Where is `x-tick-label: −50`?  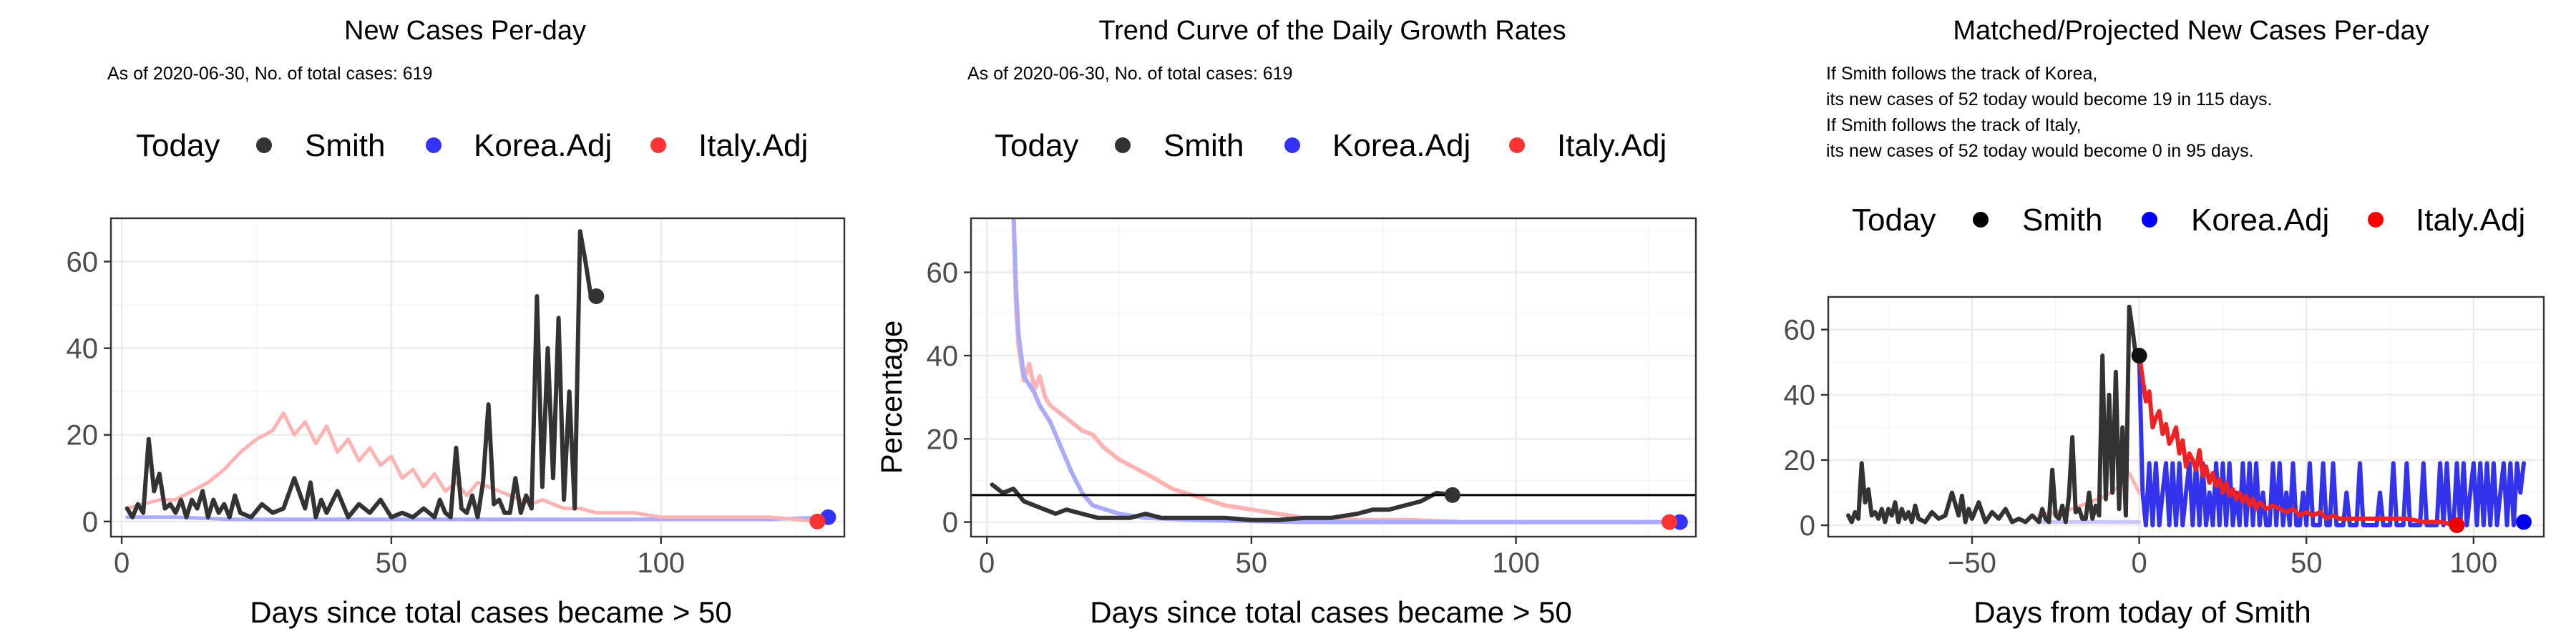 x-tick-label: −50 is located at coordinates (1972, 563).